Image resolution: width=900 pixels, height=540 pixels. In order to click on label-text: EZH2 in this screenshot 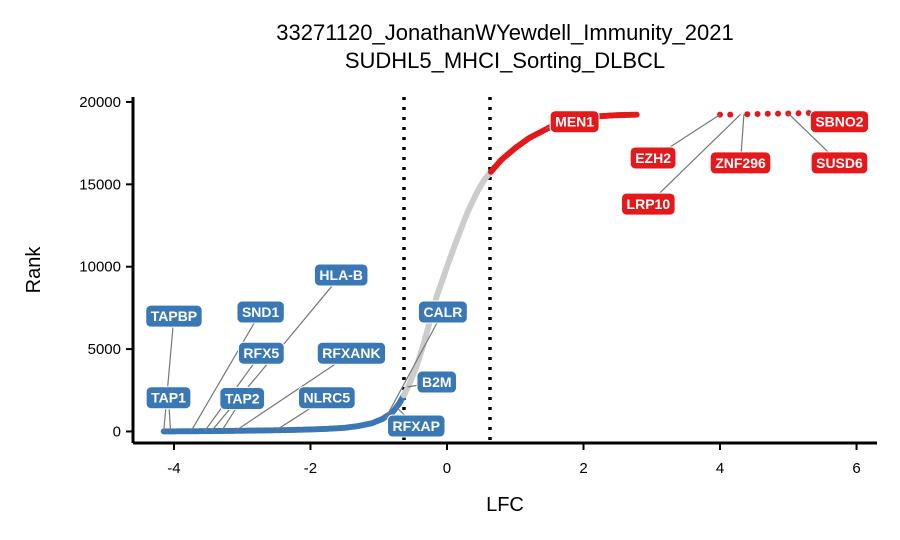, I will do `click(653, 158)`.